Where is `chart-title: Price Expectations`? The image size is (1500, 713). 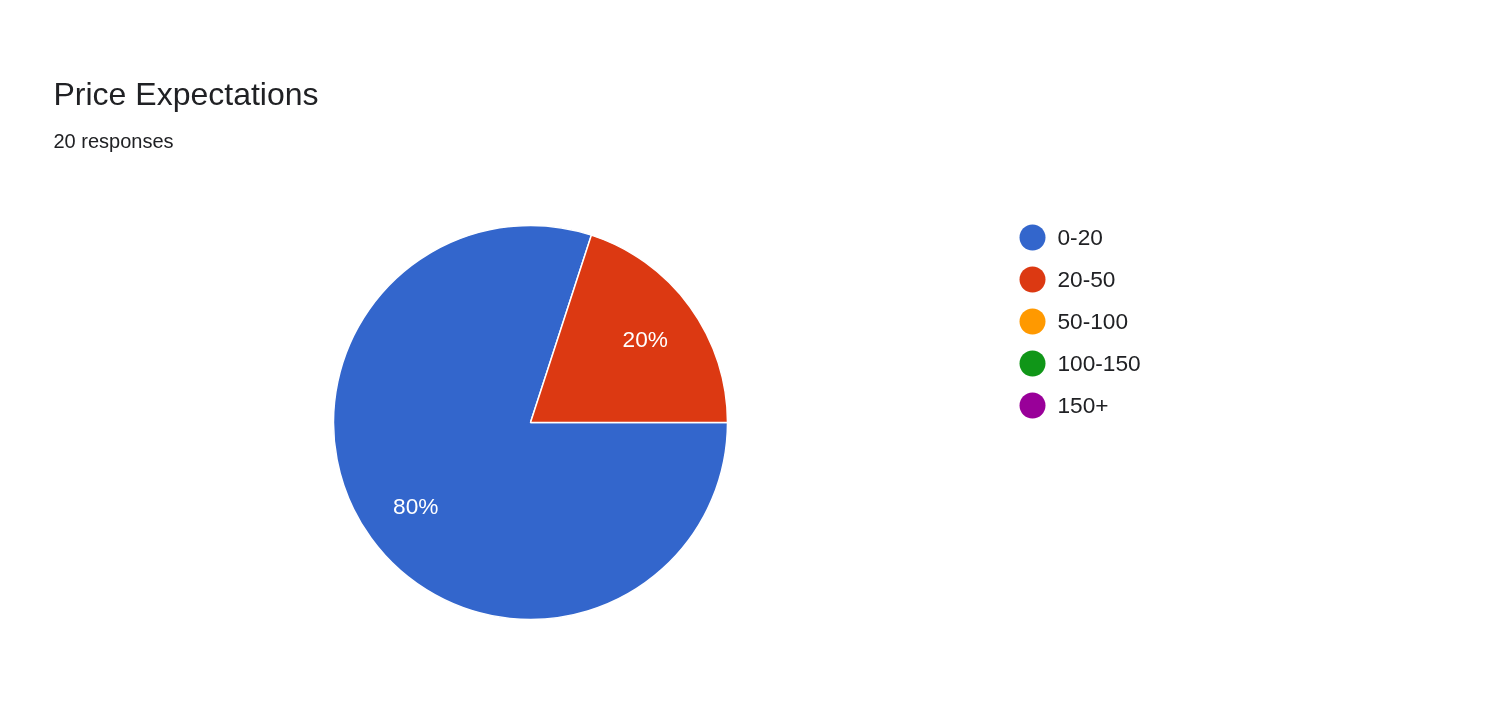 chart-title: Price Expectations is located at coordinates (186, 93).